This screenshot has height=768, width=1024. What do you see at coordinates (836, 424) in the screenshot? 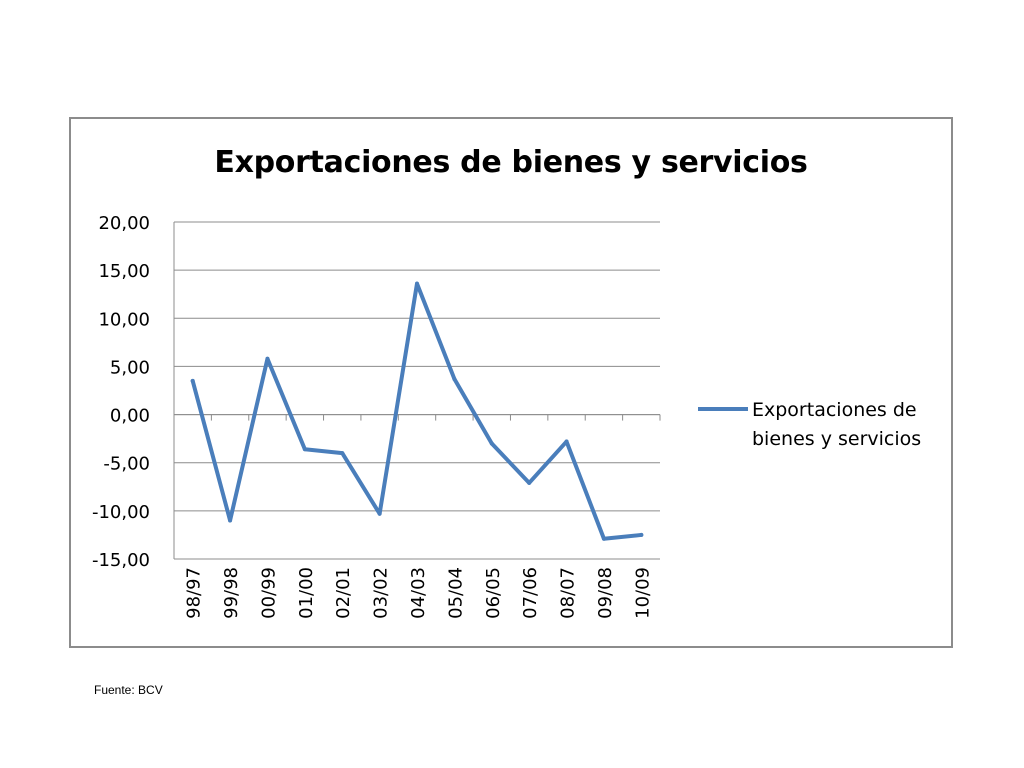
I see `legend-label: Exportaciones de bienes y servicios` at bounding box center [836, 424].